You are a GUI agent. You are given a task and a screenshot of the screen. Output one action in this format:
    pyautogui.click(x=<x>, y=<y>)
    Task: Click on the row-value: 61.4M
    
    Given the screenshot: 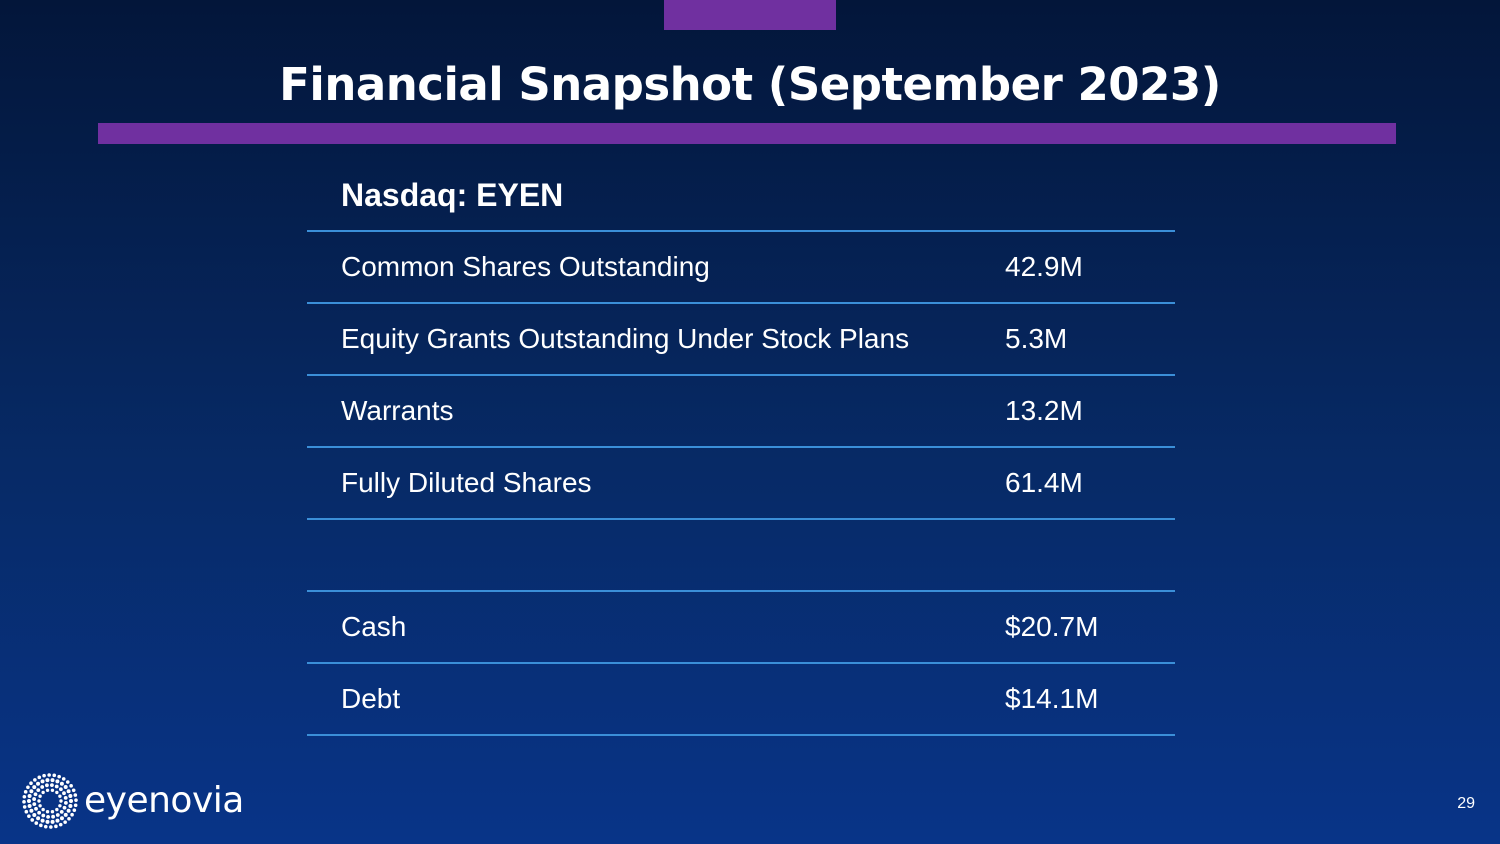 What is the action you would take?
    pyautogui.click(x=1044, y=482)
    